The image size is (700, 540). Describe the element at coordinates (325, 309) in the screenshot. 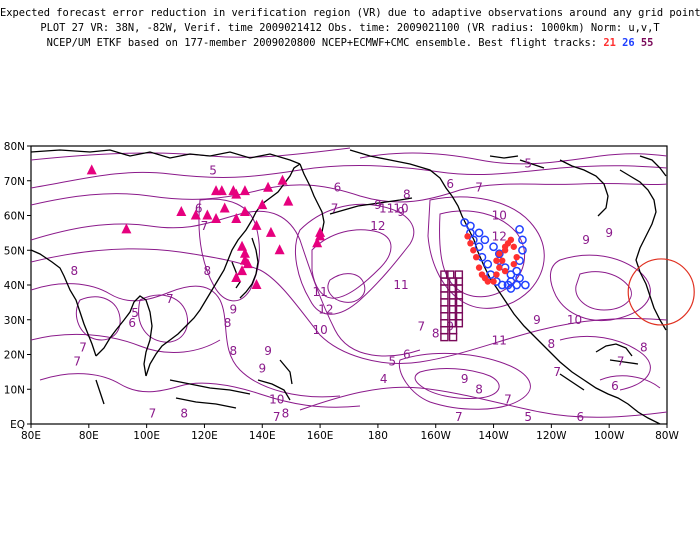

I see `contour-value-label: 12` at that location.